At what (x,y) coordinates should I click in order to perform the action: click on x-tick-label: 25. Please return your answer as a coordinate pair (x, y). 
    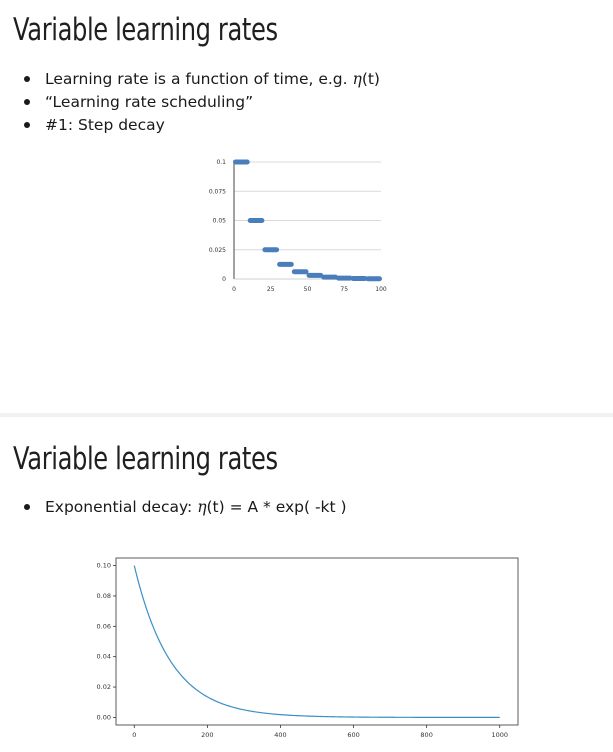
    Looking at the image, I should click on (271, 289).